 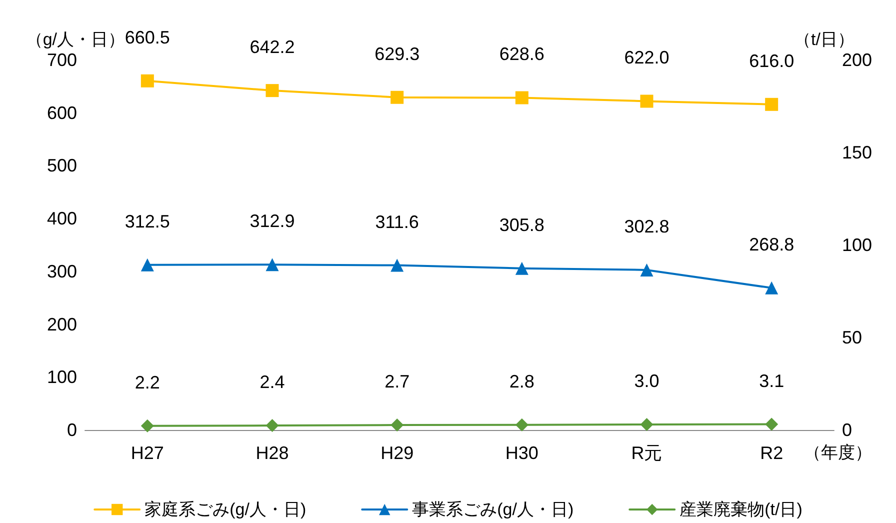 I want to click on y2-tick-label: 50, so click(x=852, y=338).